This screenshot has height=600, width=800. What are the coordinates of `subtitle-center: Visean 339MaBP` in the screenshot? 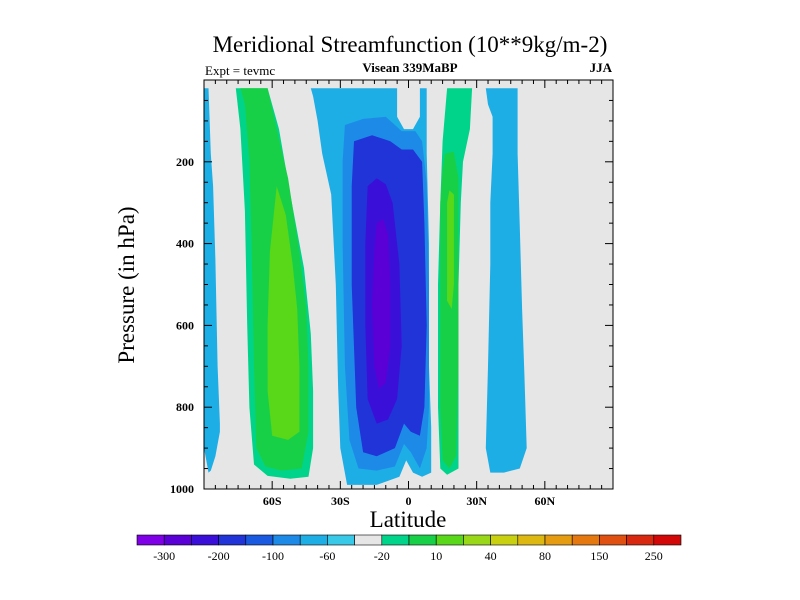 It's located at (409, 67).